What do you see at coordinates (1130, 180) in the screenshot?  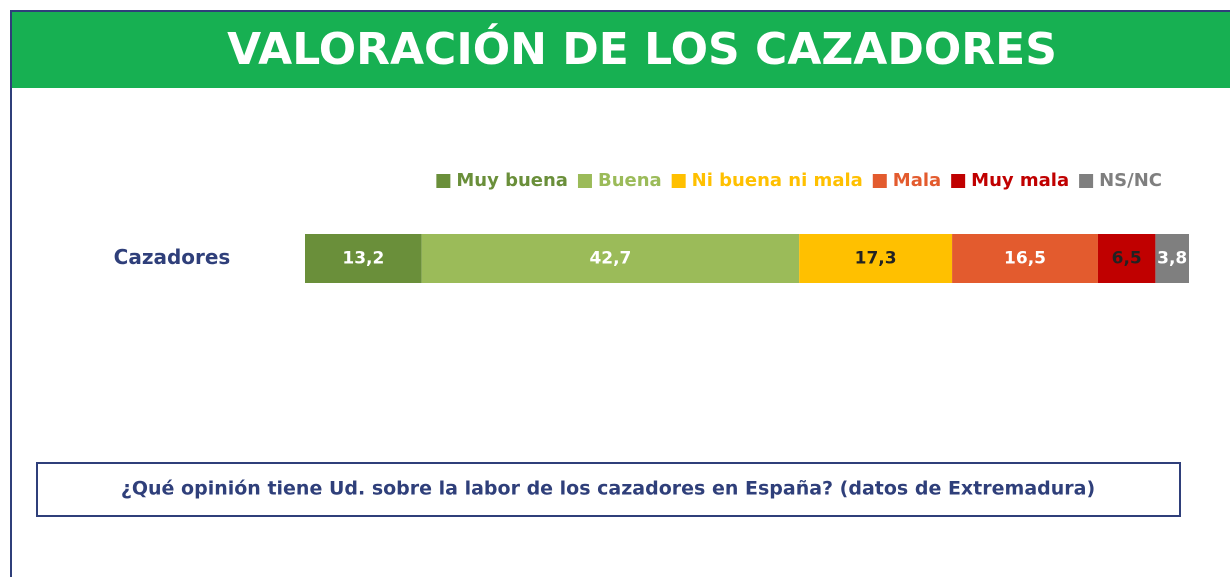 I see `legend-label: NS/NC` at bounding box center [1130, 180].